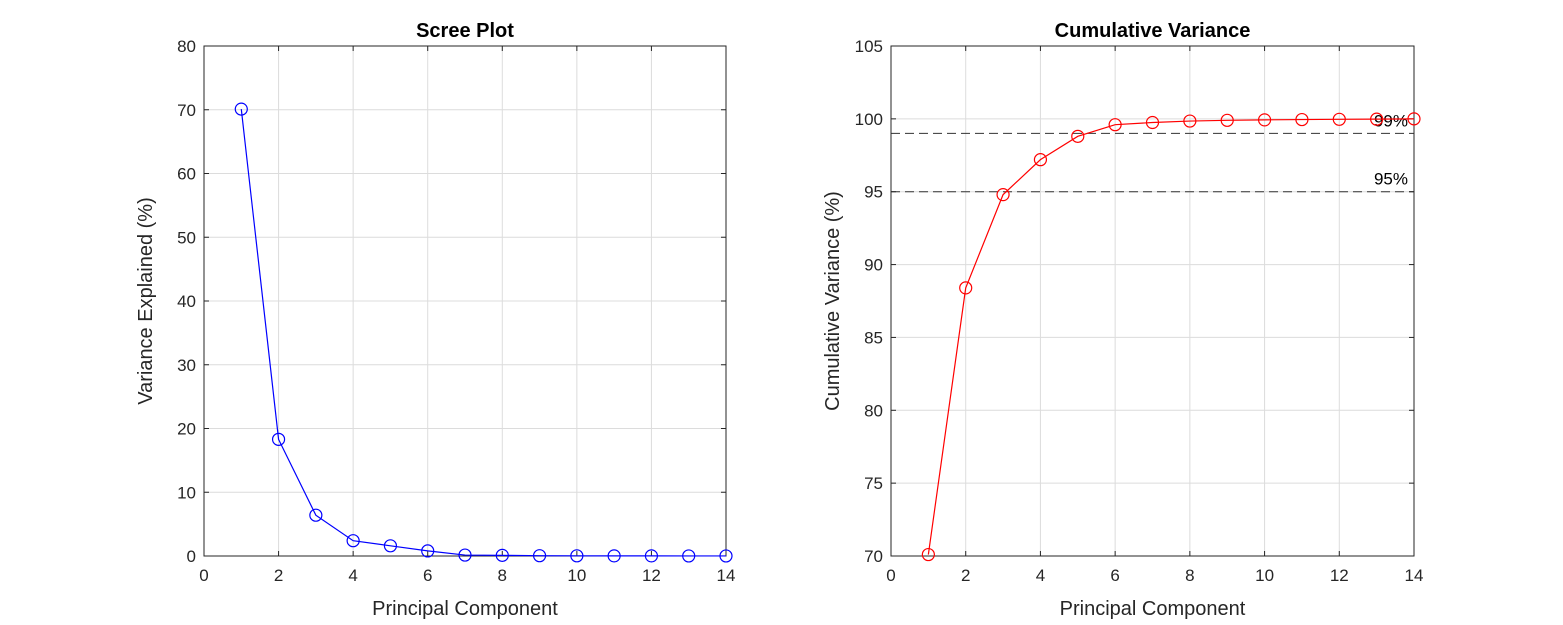 The width and height of the screenshot is (1563, 625). Describe the element at coordinates (278, 575) in the screenshot. I see `scree-plot-x-tick-label: 2` at that location.